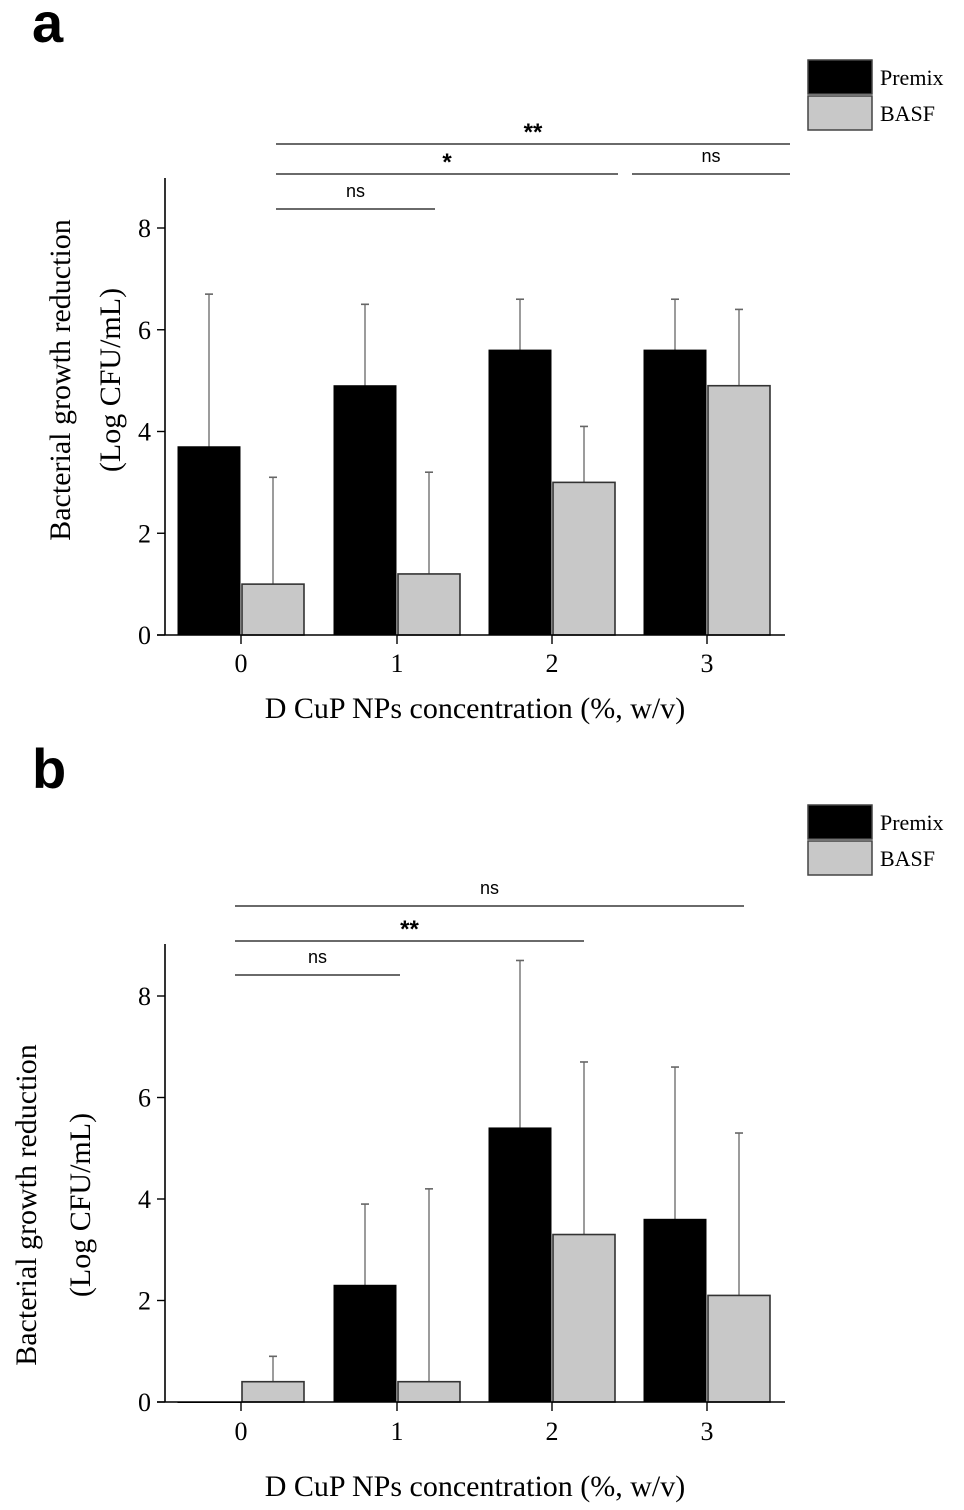 The width and height of the screenshot is (964, 1510). What do you see at coordinates (48, 27) in the screenshot?
I see `panel-letter: a` at bounding box center [48, 27].